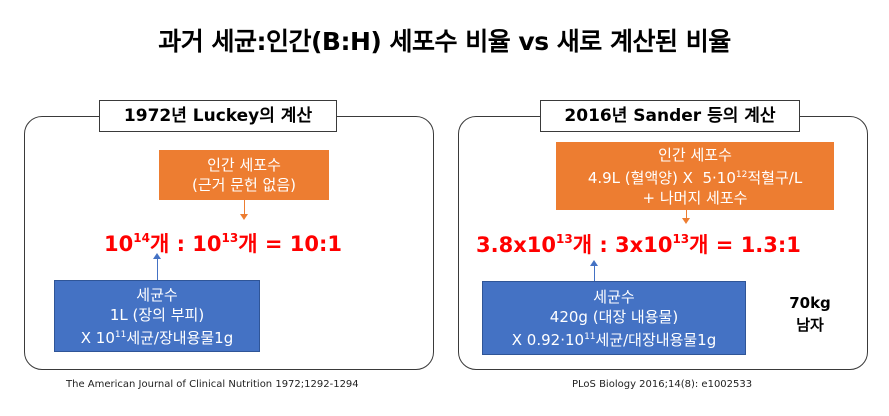  Describe the element at coordinates (810, 314) in the screenshot. I see `male-70kg-note: 70kg 남자` at that location.